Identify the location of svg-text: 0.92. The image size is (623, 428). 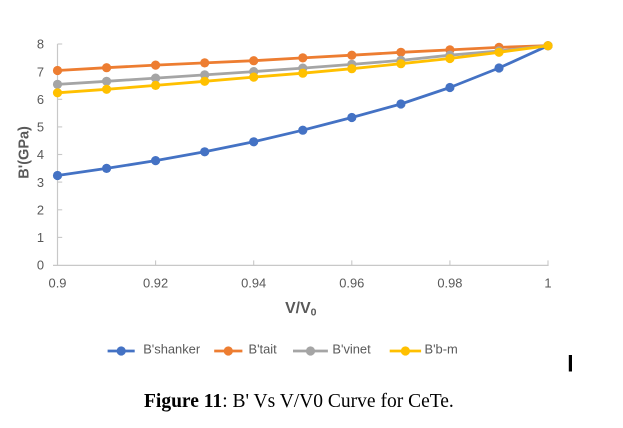
(155, 283).